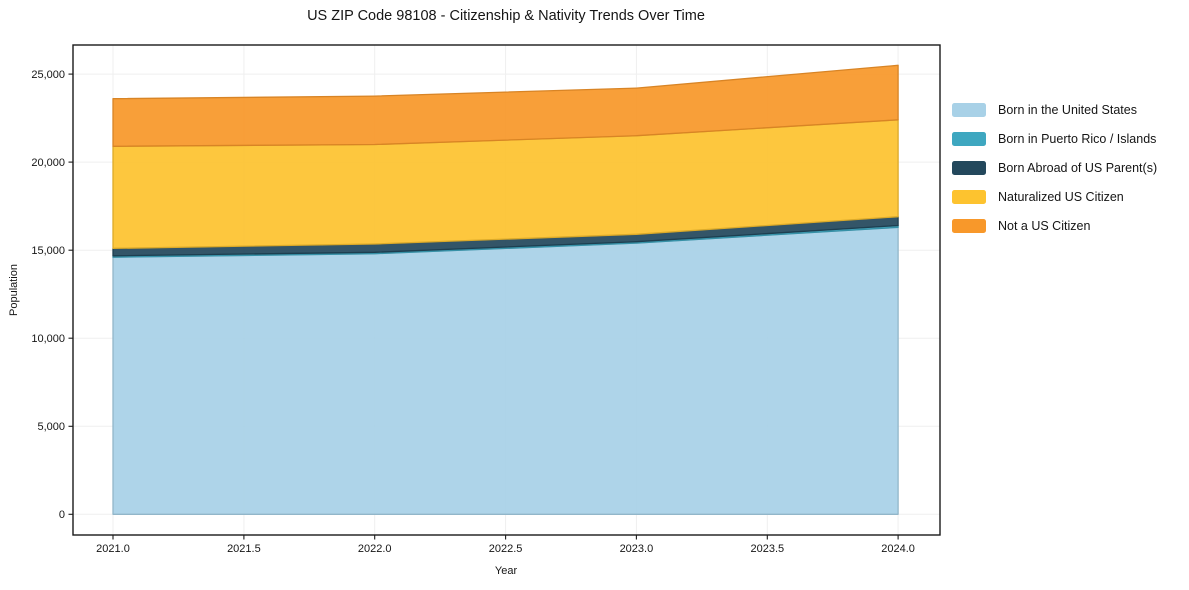 Image resolution: width=1189 pixels, height=590 pixels. I want to click on svg-text: 0, so click(62, 515).